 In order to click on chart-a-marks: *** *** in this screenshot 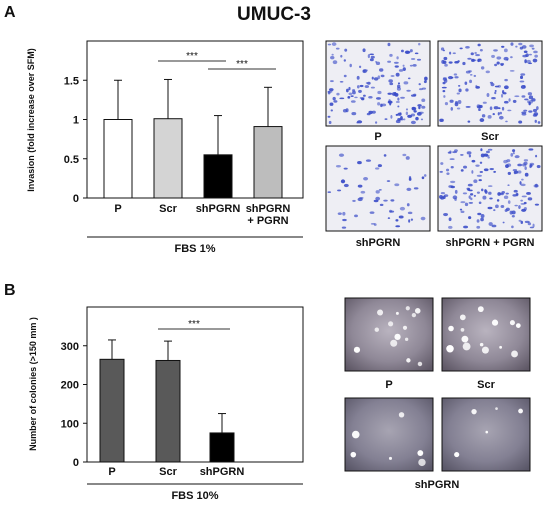, I will do `click(193, 125)`.